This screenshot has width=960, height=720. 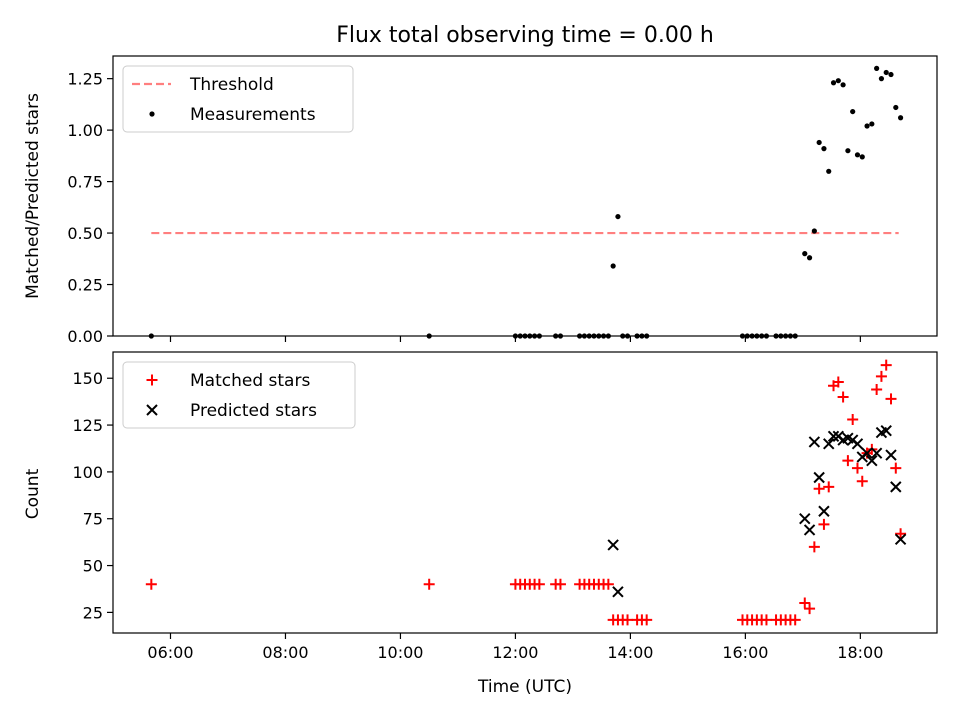 What do you see at coordinates (85, 130) in the screenshot?
I see `y-tick-label: 1.00` at bounding box center [85, 130].